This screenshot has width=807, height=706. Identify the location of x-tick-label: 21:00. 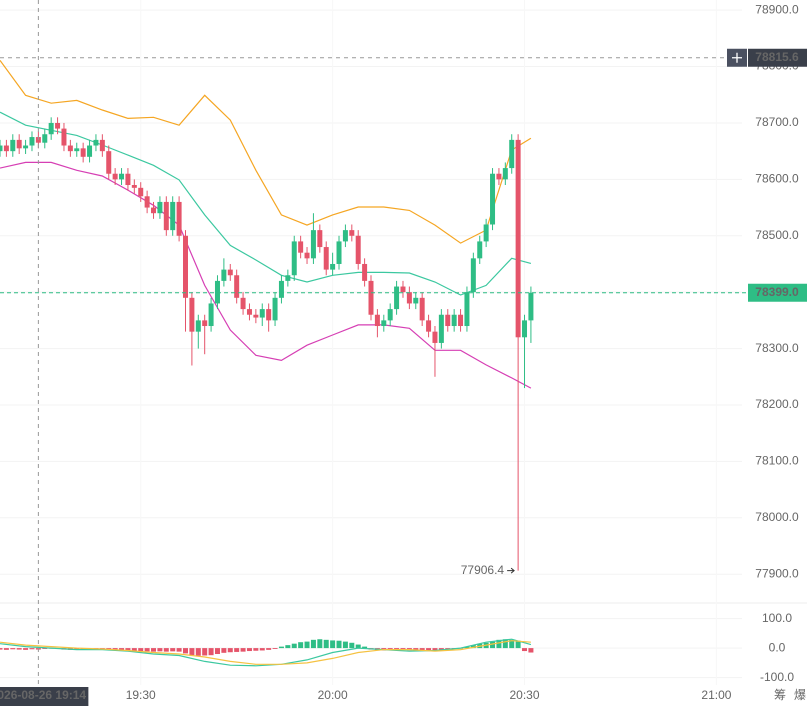
(716, 695).